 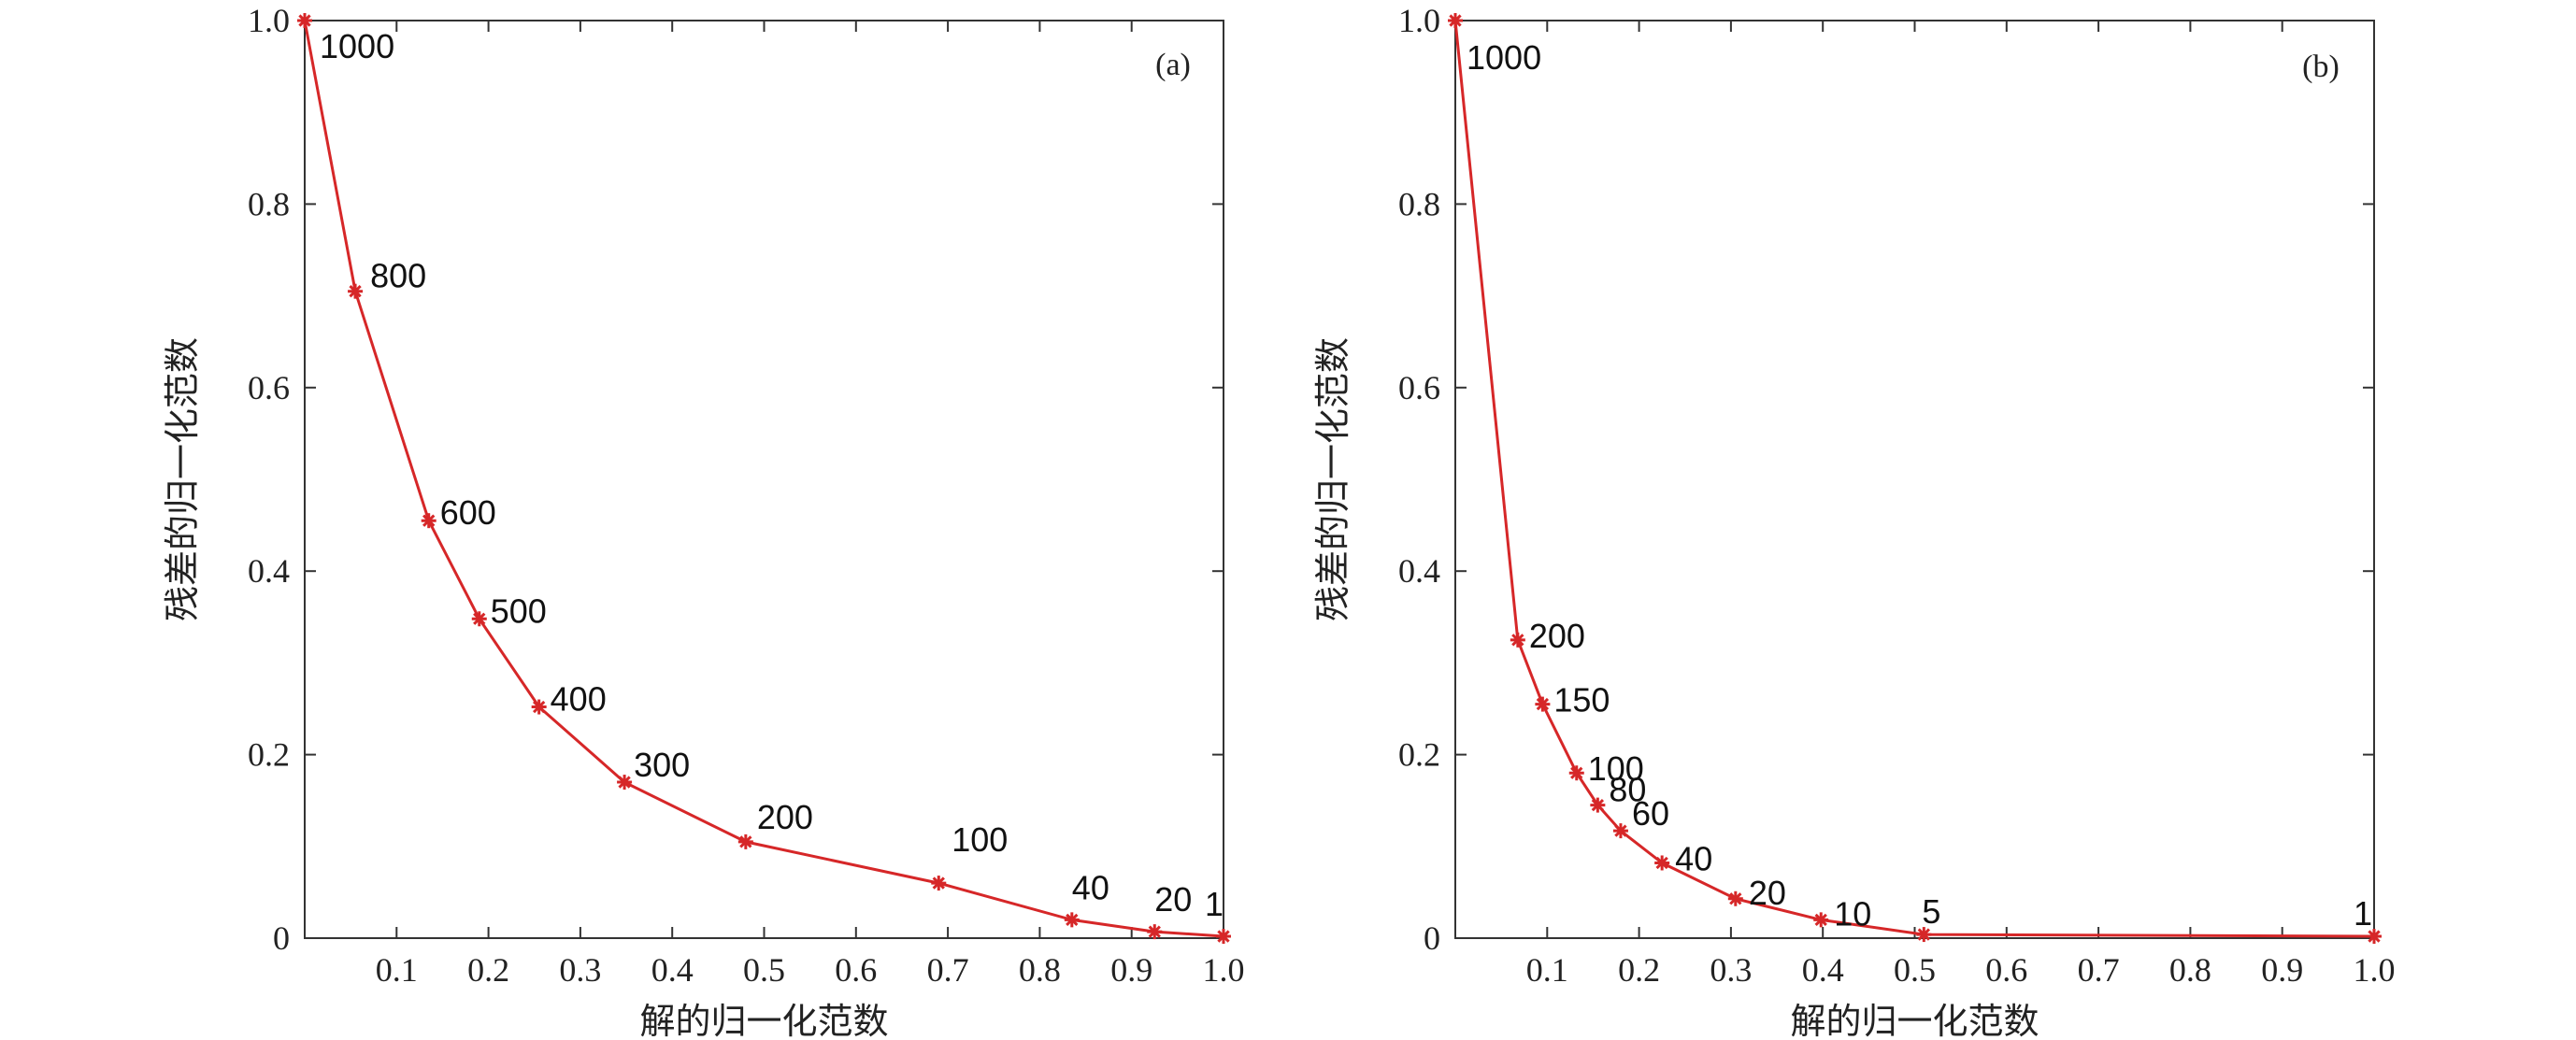 I want to click on data-label: 300, so click(x=662, y=765).